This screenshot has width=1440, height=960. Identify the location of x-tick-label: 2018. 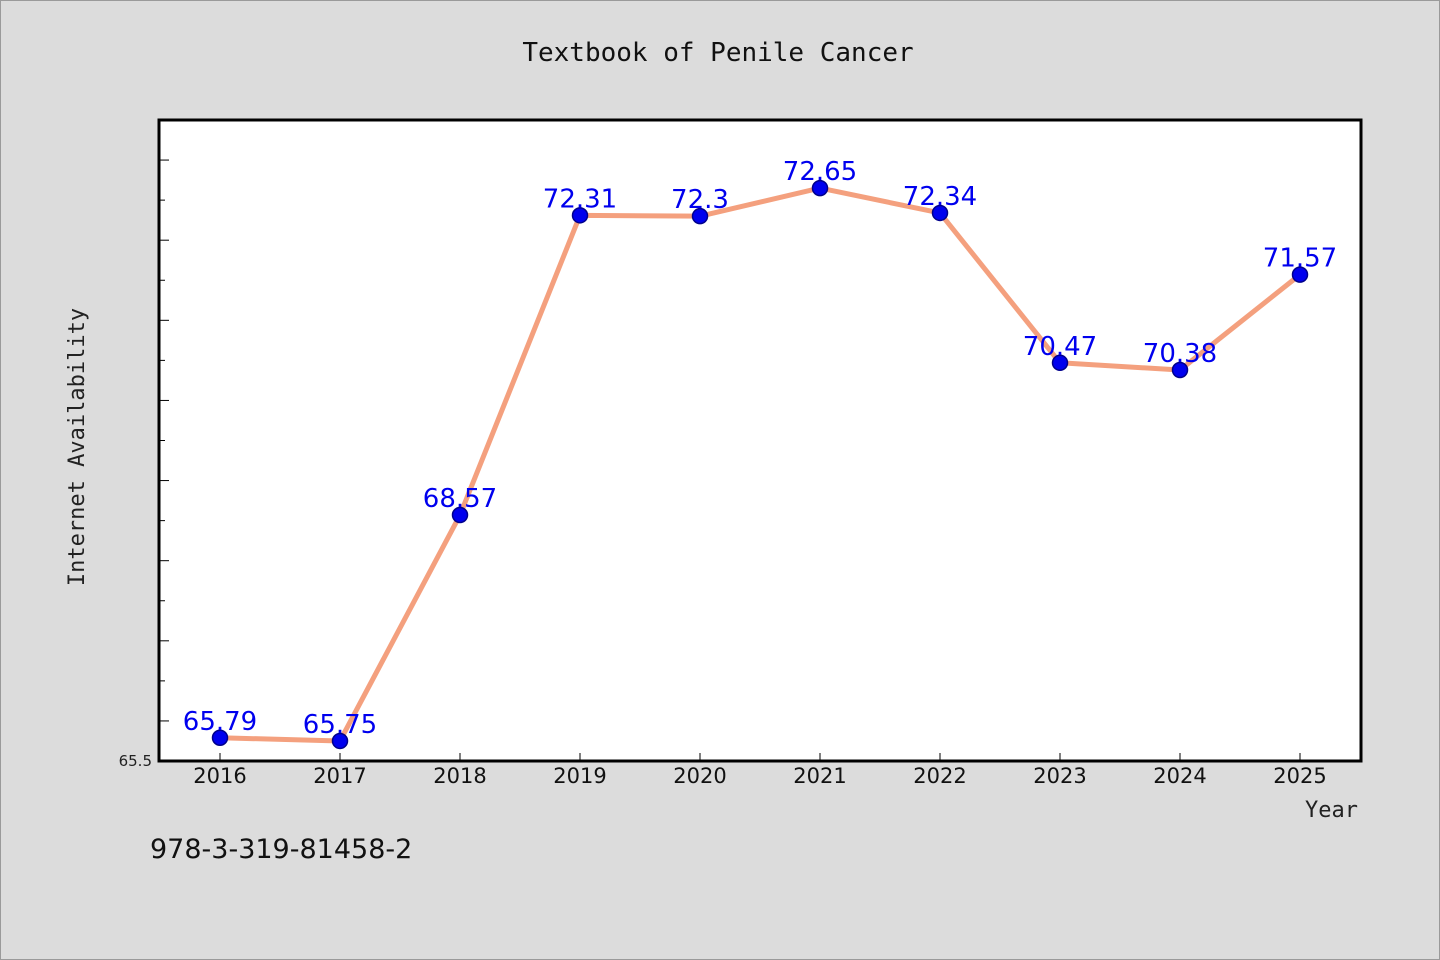
(459, 776).